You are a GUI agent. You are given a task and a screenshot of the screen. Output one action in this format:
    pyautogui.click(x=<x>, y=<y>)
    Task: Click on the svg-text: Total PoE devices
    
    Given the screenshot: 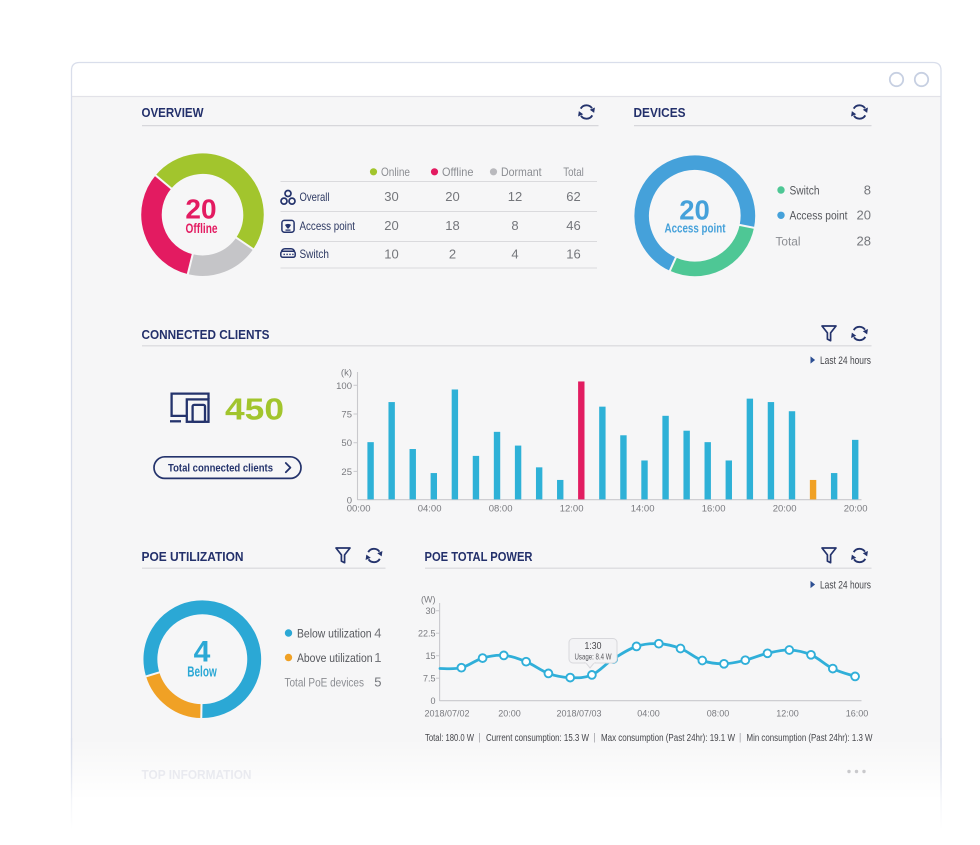 What is the action you would take?
    pyautogui.click(x=325, y=682)
    